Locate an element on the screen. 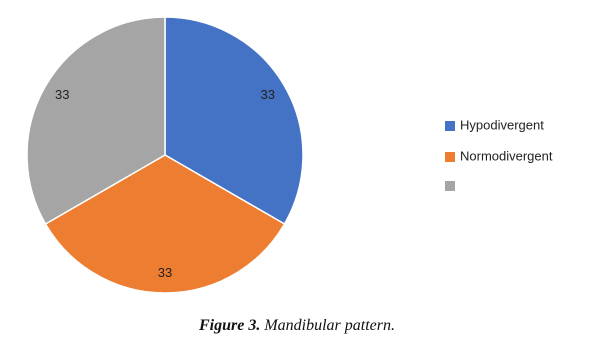 The height and width of the screenshot is (349, 595). caption: Figure 3. Mandibular pattern. is located at coordinates (296, 325).